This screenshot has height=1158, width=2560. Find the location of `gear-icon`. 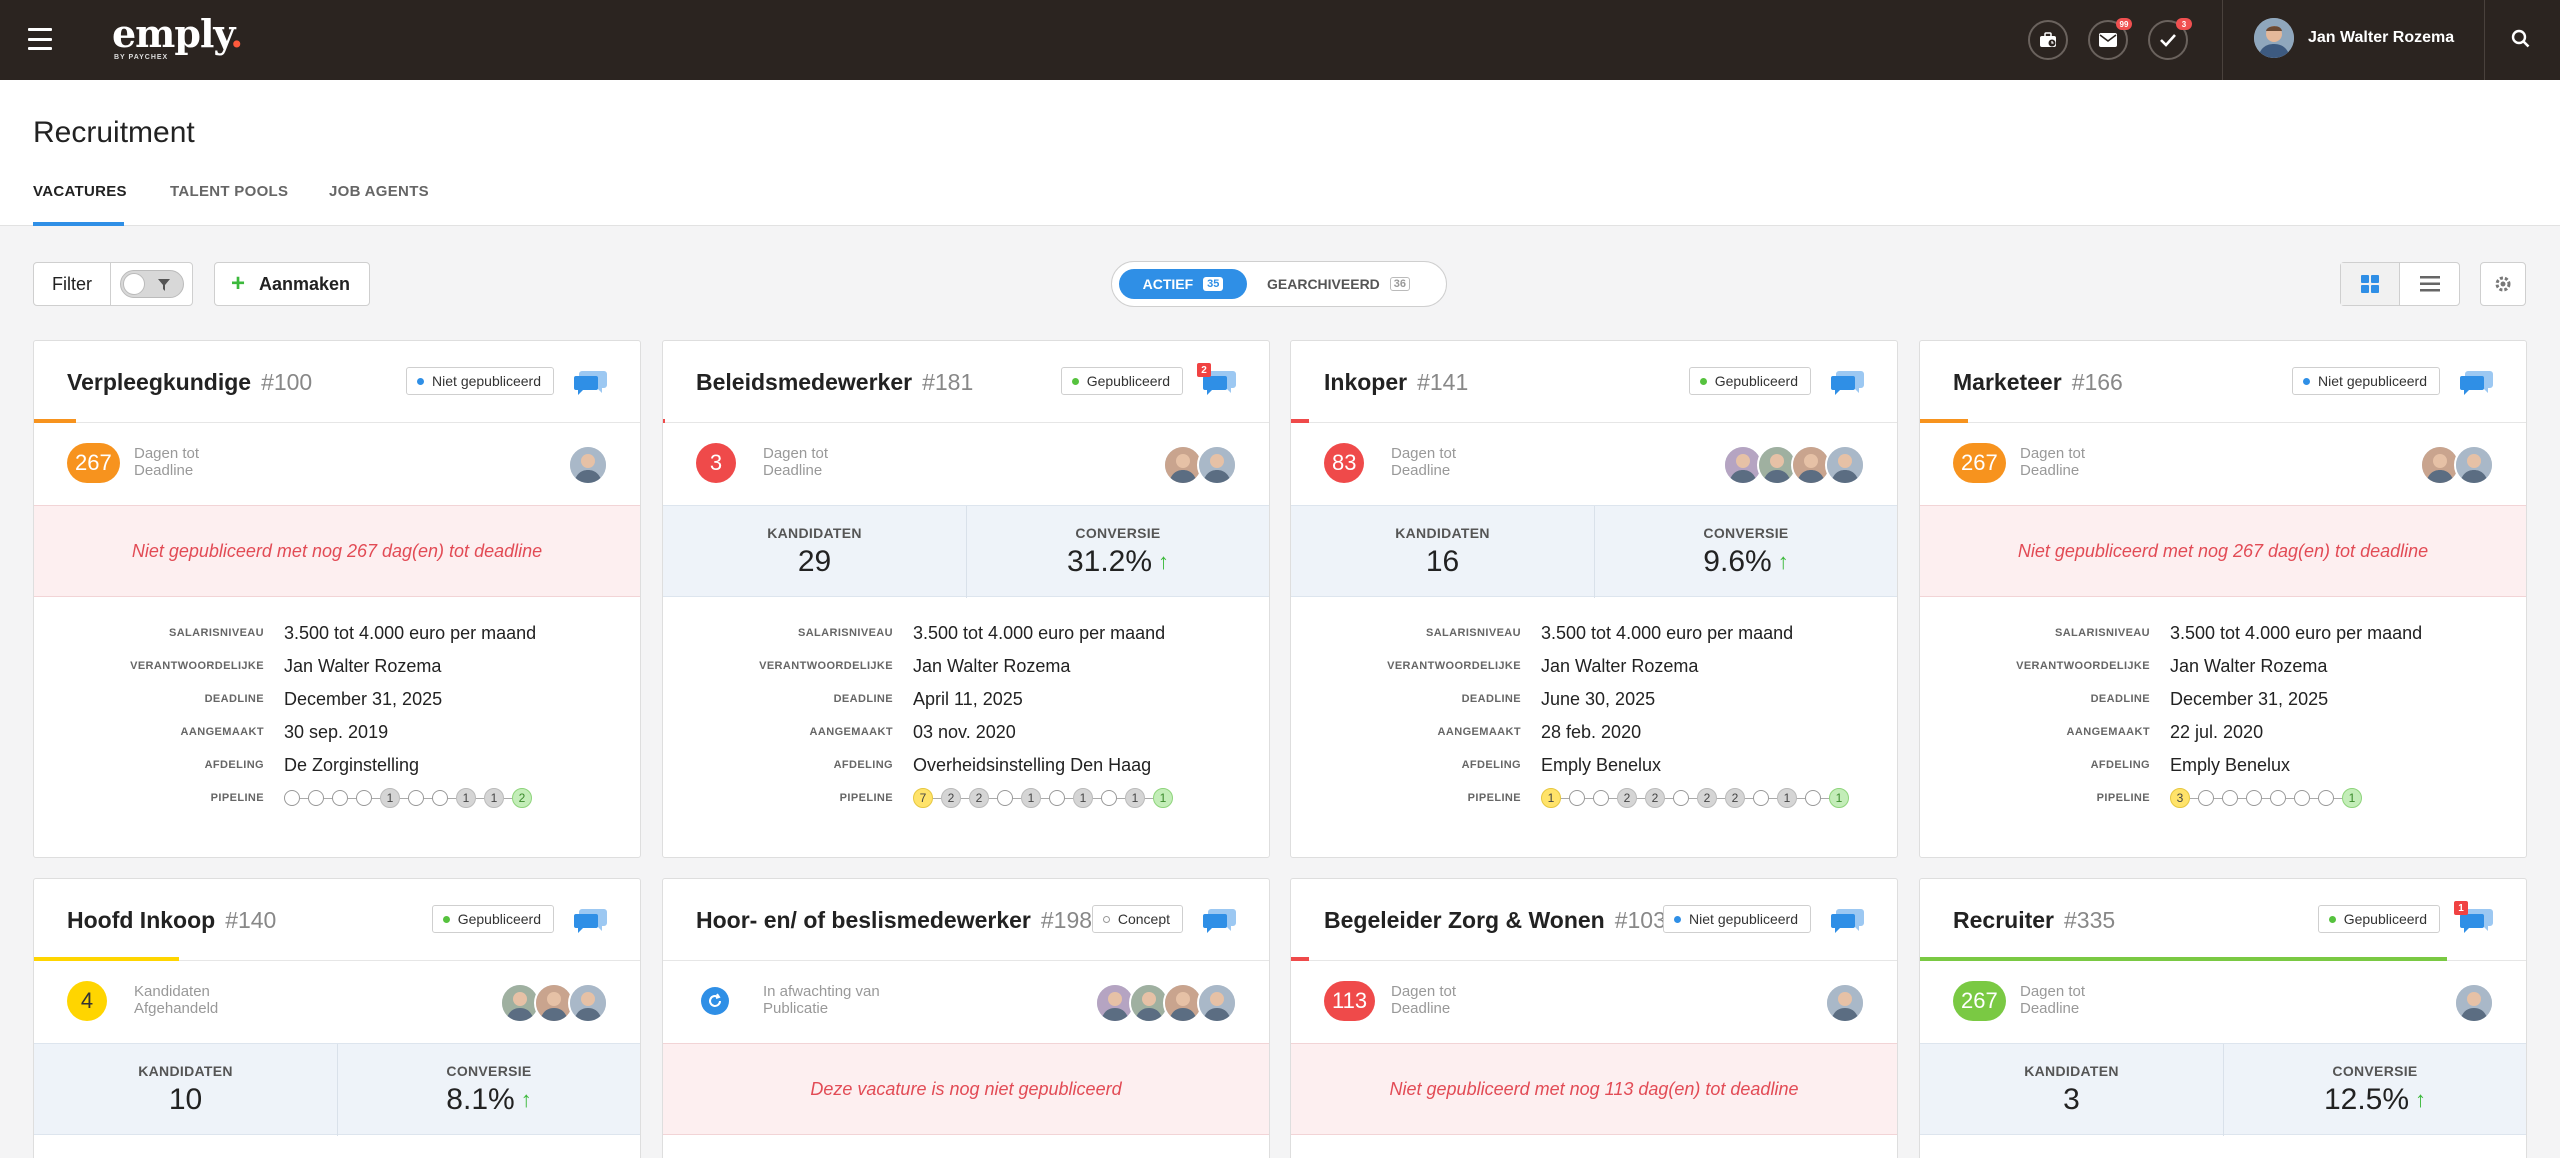

gear-icon is located at coordinates (2503, 284).